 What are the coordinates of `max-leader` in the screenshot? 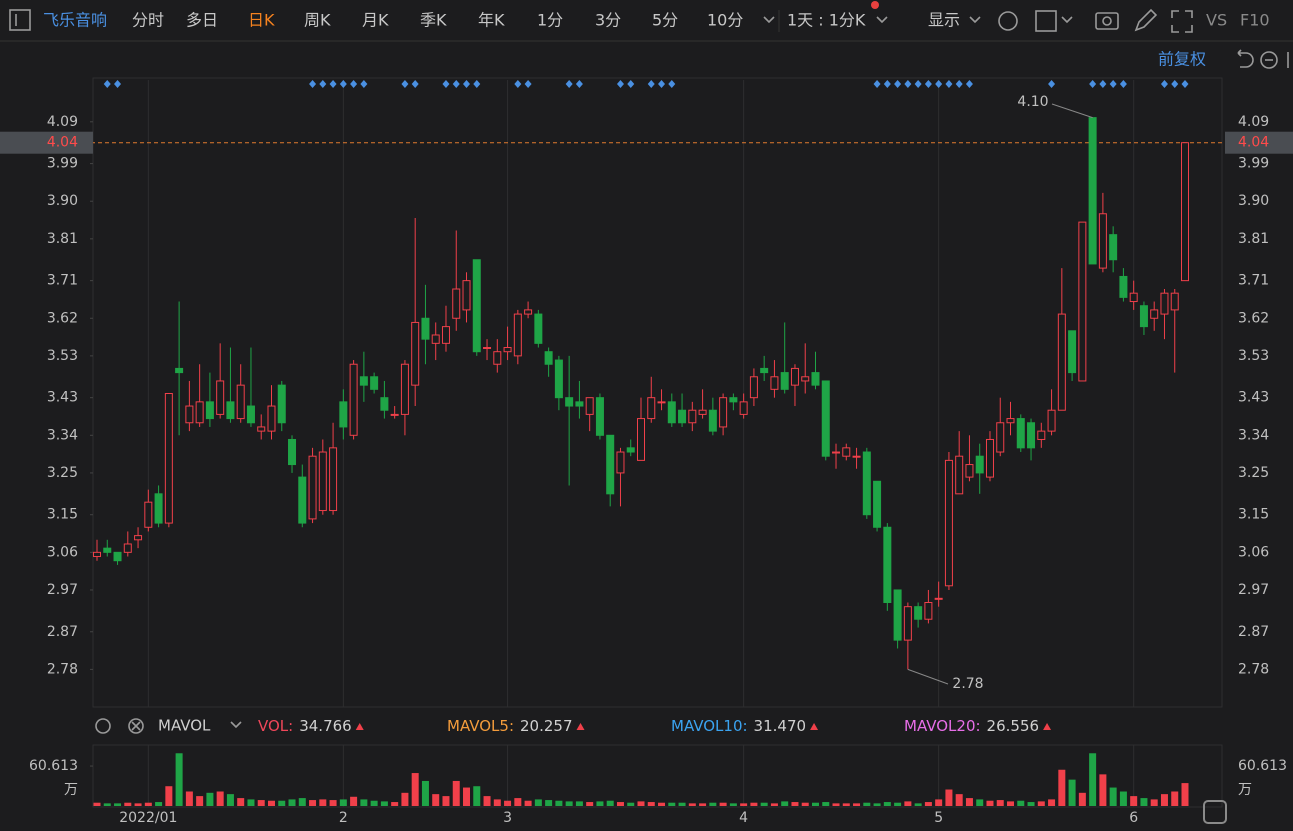 It's located at (1072, 111).